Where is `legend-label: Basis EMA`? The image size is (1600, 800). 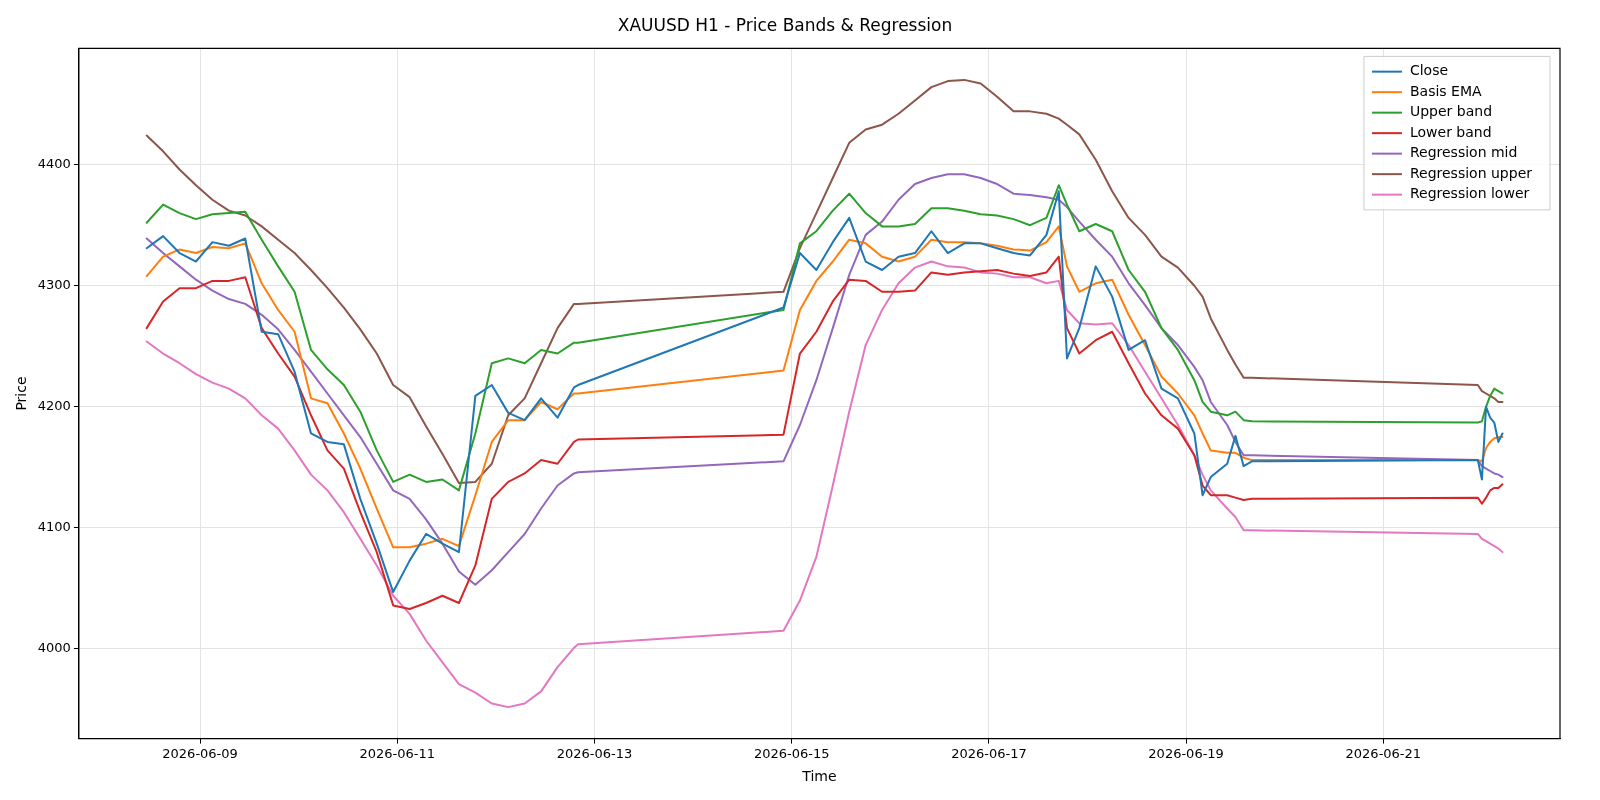
legend-label: Basis EMA is located at coordinates (1445, 90).